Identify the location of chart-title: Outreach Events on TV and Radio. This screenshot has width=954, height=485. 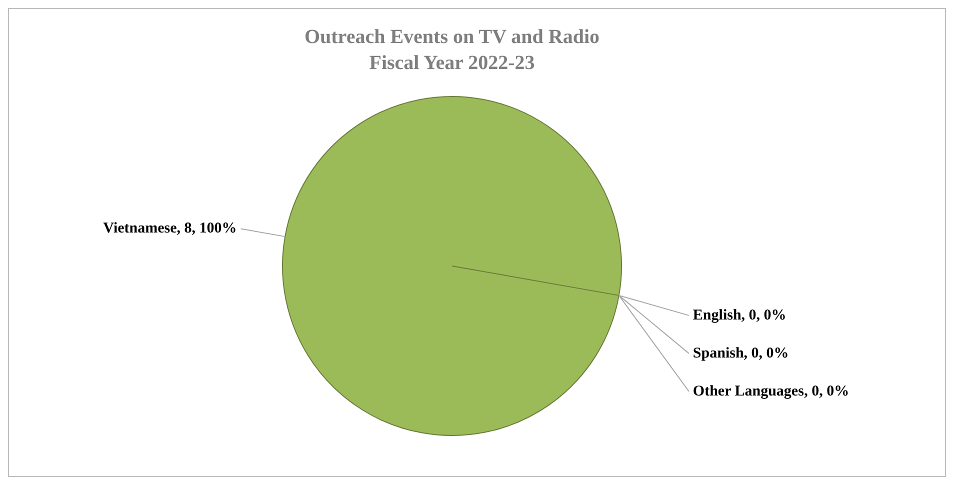
(452, 37).